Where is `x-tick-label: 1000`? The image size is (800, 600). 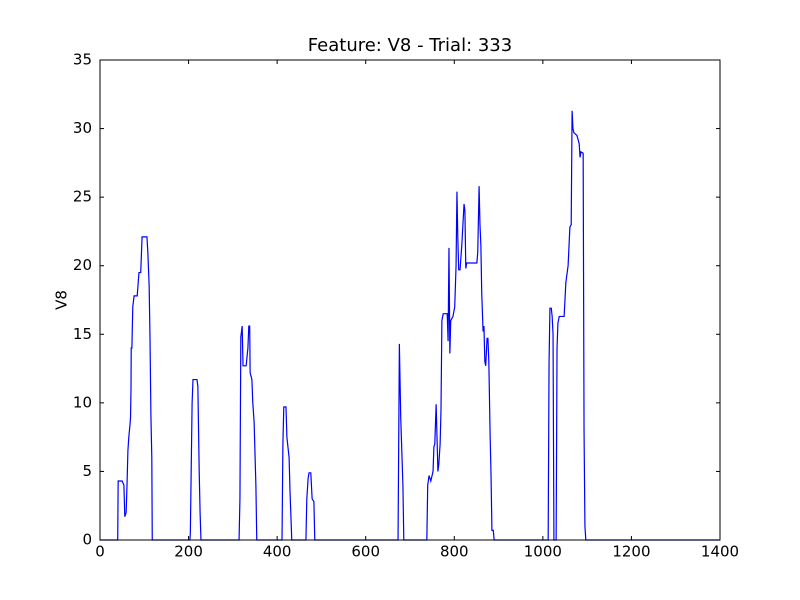 x-tick-label: 1000 is located at coordinates (543, 552).